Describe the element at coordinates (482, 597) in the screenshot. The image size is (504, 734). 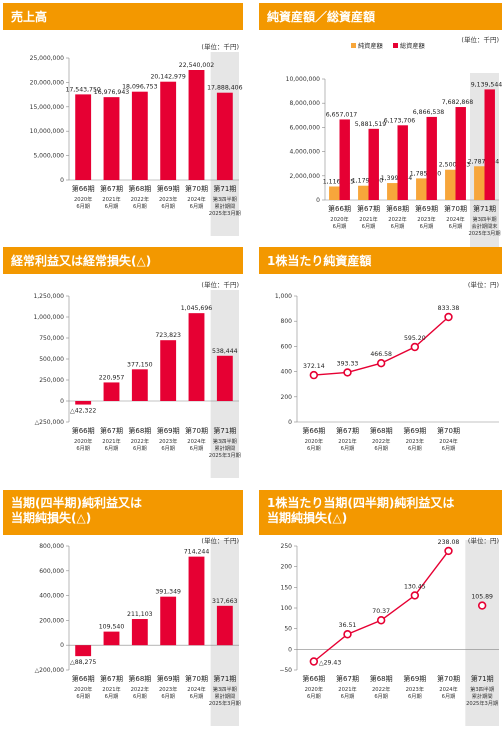
I see `point-value-label: 105.89` at that location.